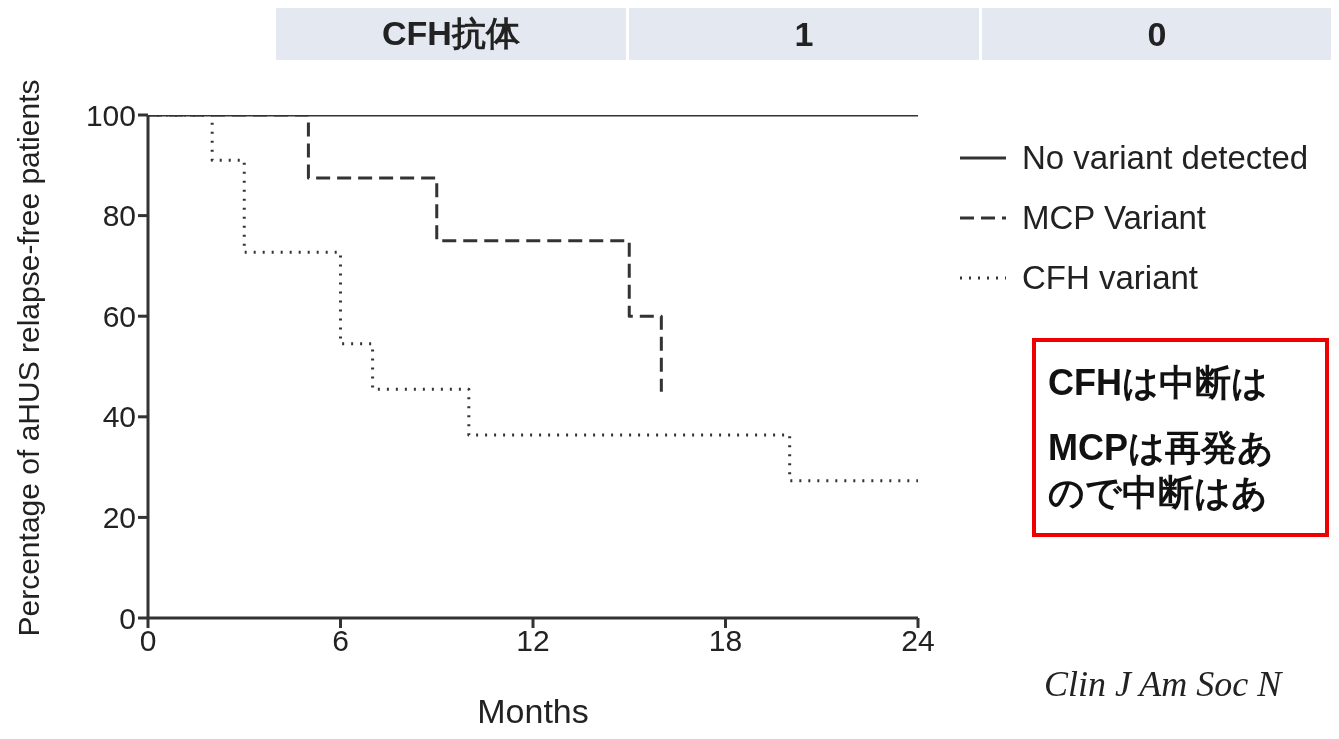 The width and height of the screenshot is (1339, 739). What do you see at coordinates (148, 641) in the screenshot?
I see `x-tick-label: 0` at bounding box center [148, 641].